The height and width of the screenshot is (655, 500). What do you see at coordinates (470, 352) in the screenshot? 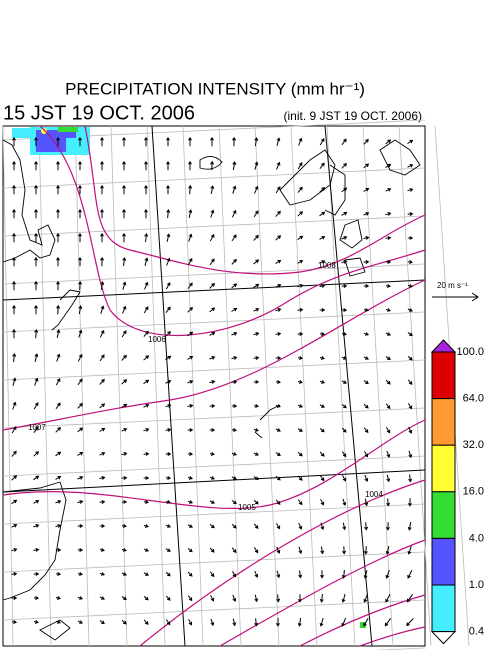
I see `colorbar-label: 100.0` at bounding box center [470, 352].